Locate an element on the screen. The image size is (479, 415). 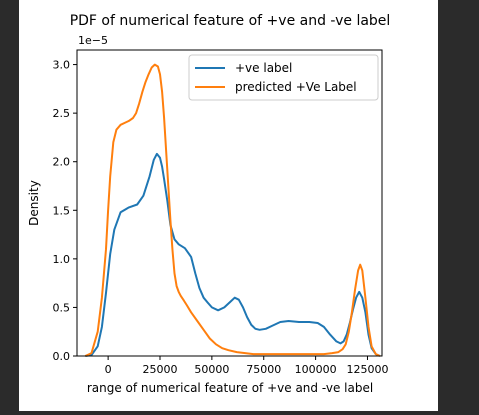
x-tick-label: 100000 is located at coordinates (316, 369).